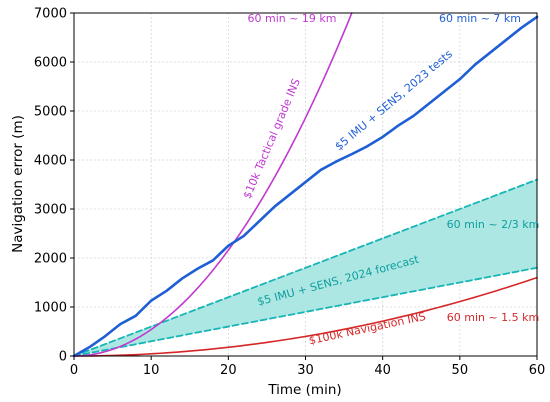  I want to click on x-tick-label: 50, so click(460, 370).